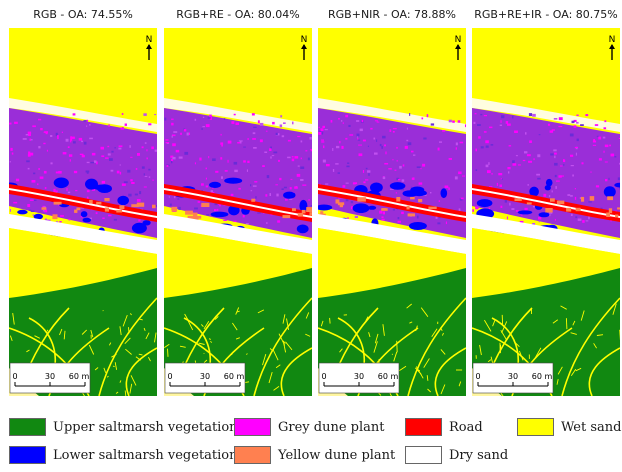 The width and height of the screenshot is (622, 472). What do you see at coordinates (331, 427) in the screenshot?
I see `legend-label: Grey dune plant` at bounding box center [331, 427].